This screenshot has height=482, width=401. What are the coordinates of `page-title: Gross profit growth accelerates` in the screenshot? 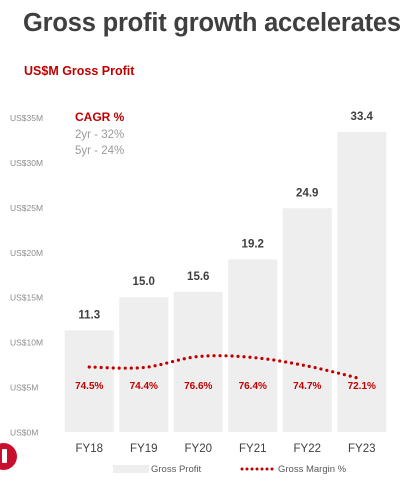 It's located at (212, 23).